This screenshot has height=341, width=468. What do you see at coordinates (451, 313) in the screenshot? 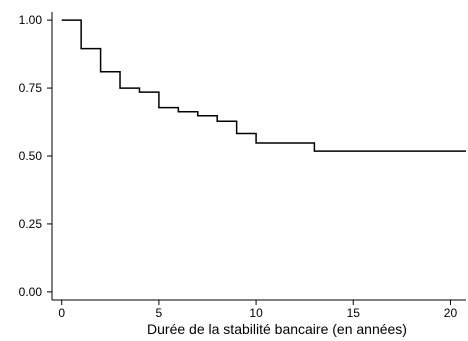
I see `x-tick-label: 20` at bounding box center [451, 313].